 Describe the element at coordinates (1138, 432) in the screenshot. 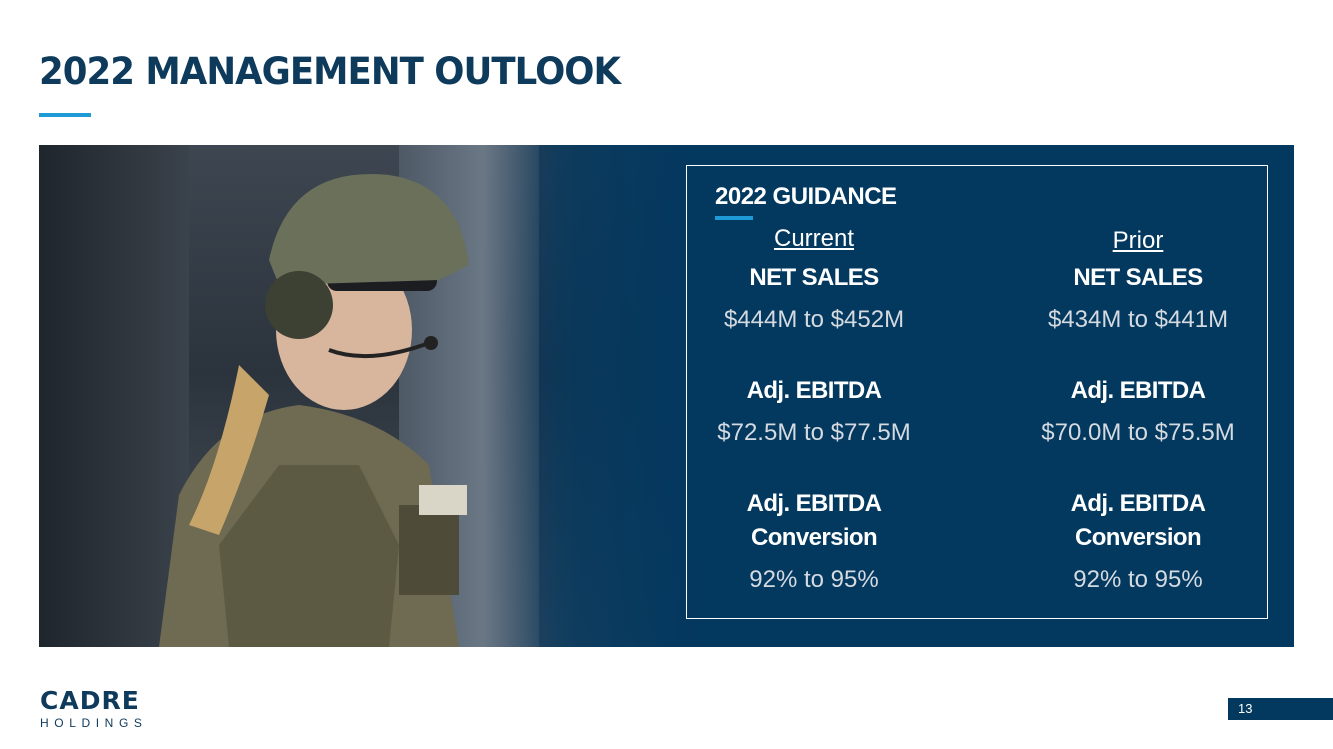

I see `prior-ebitda-value: $70.0M to $75.5M` at that location.